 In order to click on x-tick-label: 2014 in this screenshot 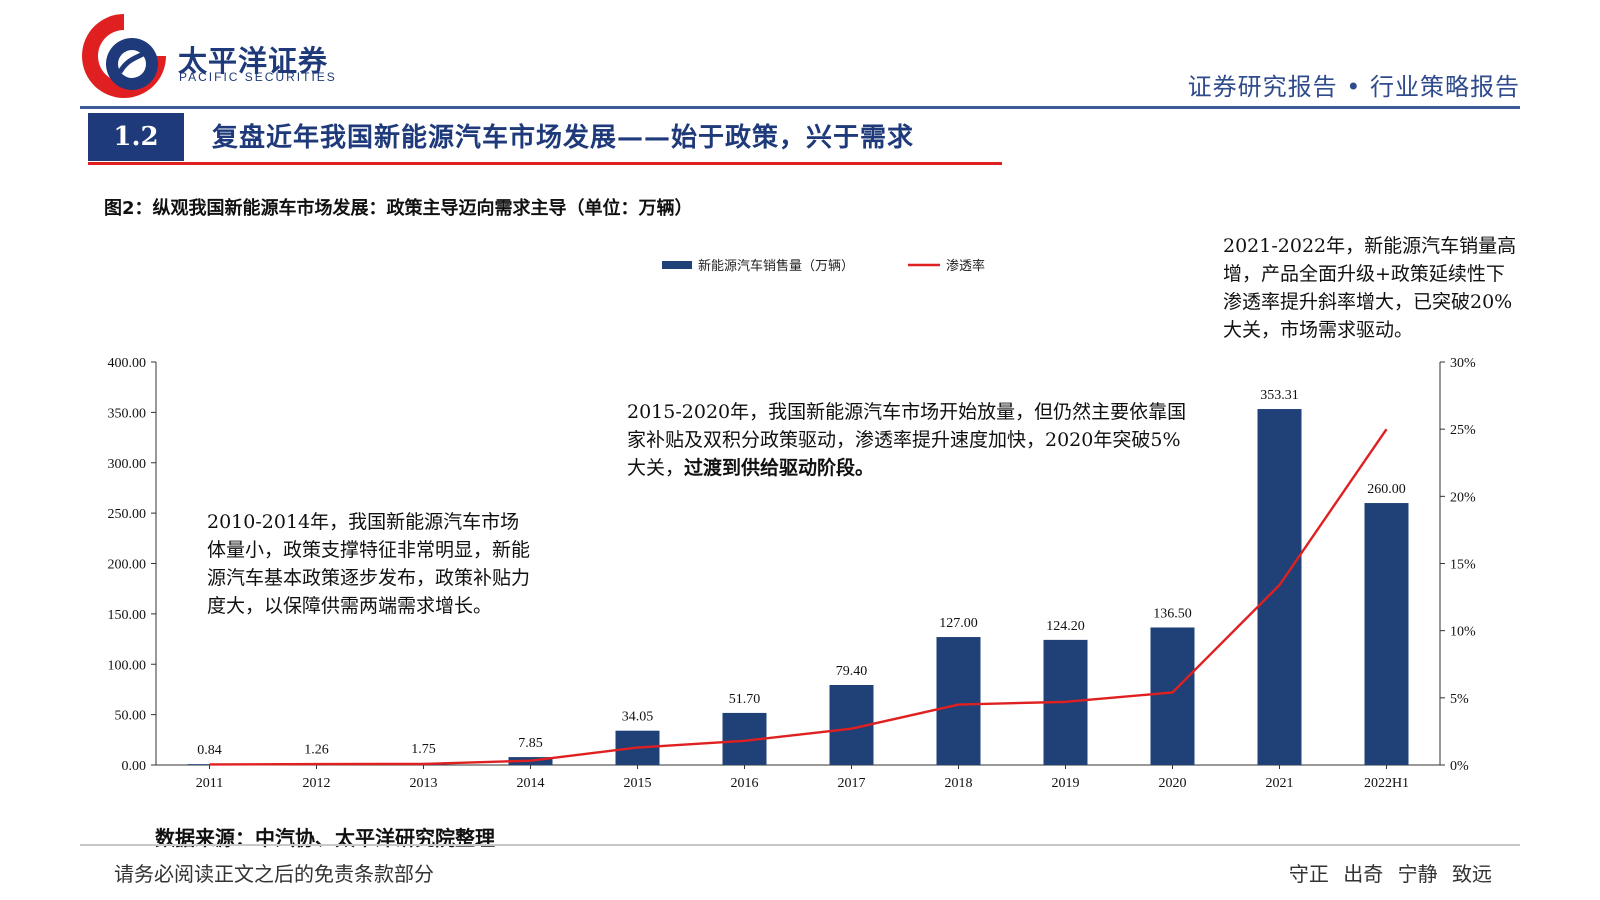, I will do `click(531, 783)`.